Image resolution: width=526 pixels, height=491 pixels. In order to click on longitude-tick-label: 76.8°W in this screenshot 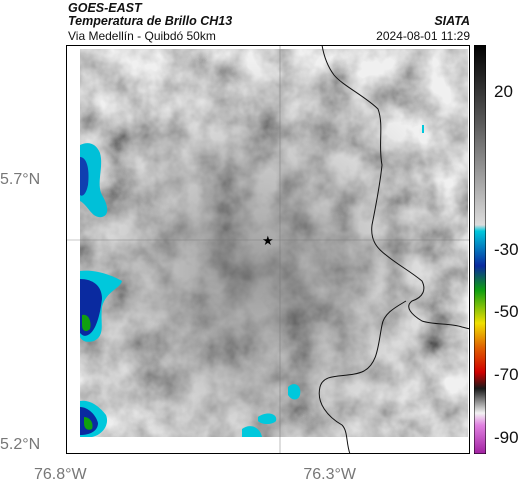, I will do `click(60, 474)`.